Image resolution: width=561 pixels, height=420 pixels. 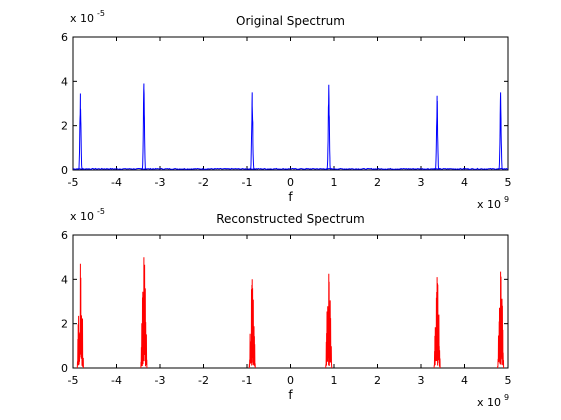 What do you see at coordinates (290, 21) in the screenshot?
I see `chart-title: Original Spectrum` at bounding box center [290, 21].